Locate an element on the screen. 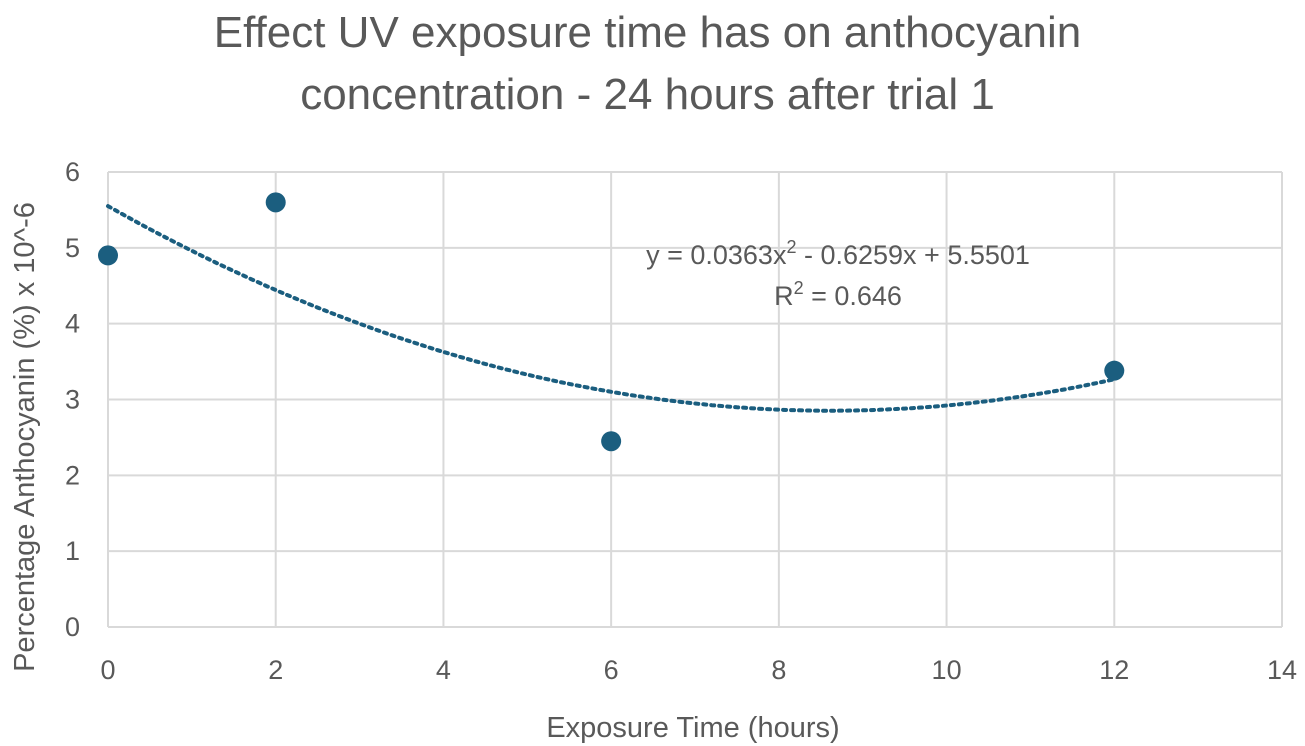 This screenshot has height=746, width=1305. y-tick-label: 6 is located at coordinates (72, 172).